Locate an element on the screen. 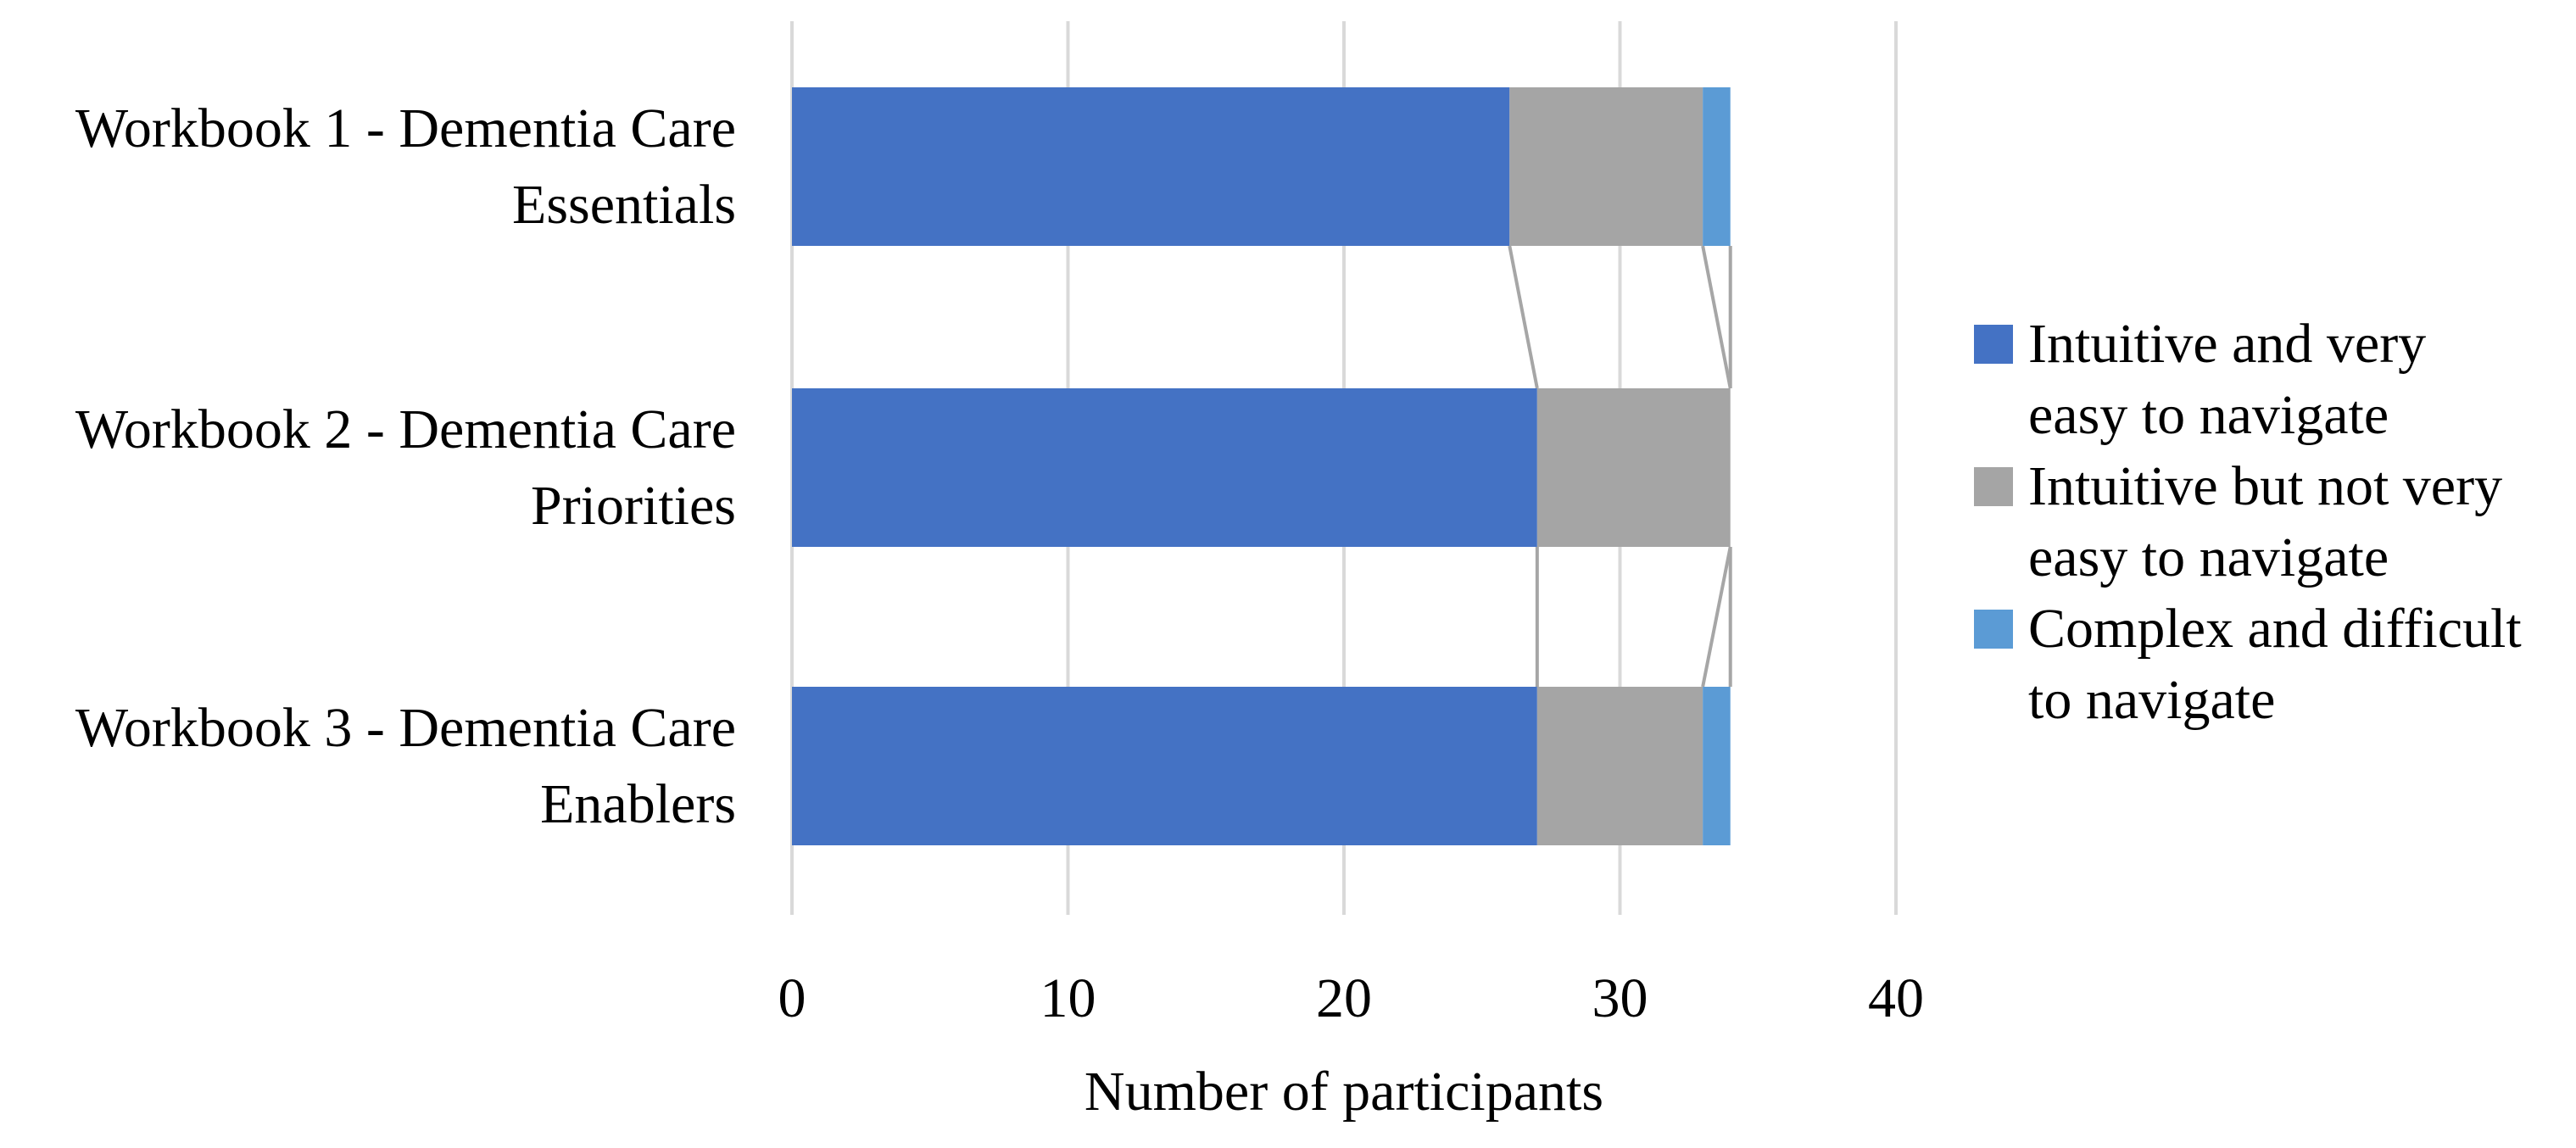  category-label: Workbook 2 - Dementia Care Priorities is located at coordinates (371, 468).